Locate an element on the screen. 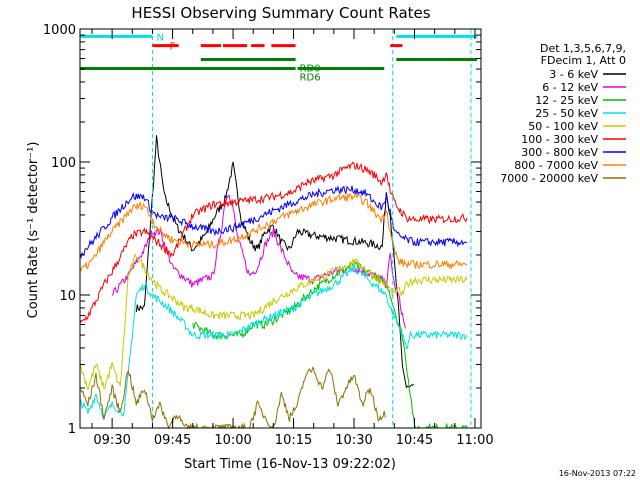 The height and width of the screenshot is (480, 640). legend-entry-label: 25 - 50 keV is located at coordinates (566, 113).